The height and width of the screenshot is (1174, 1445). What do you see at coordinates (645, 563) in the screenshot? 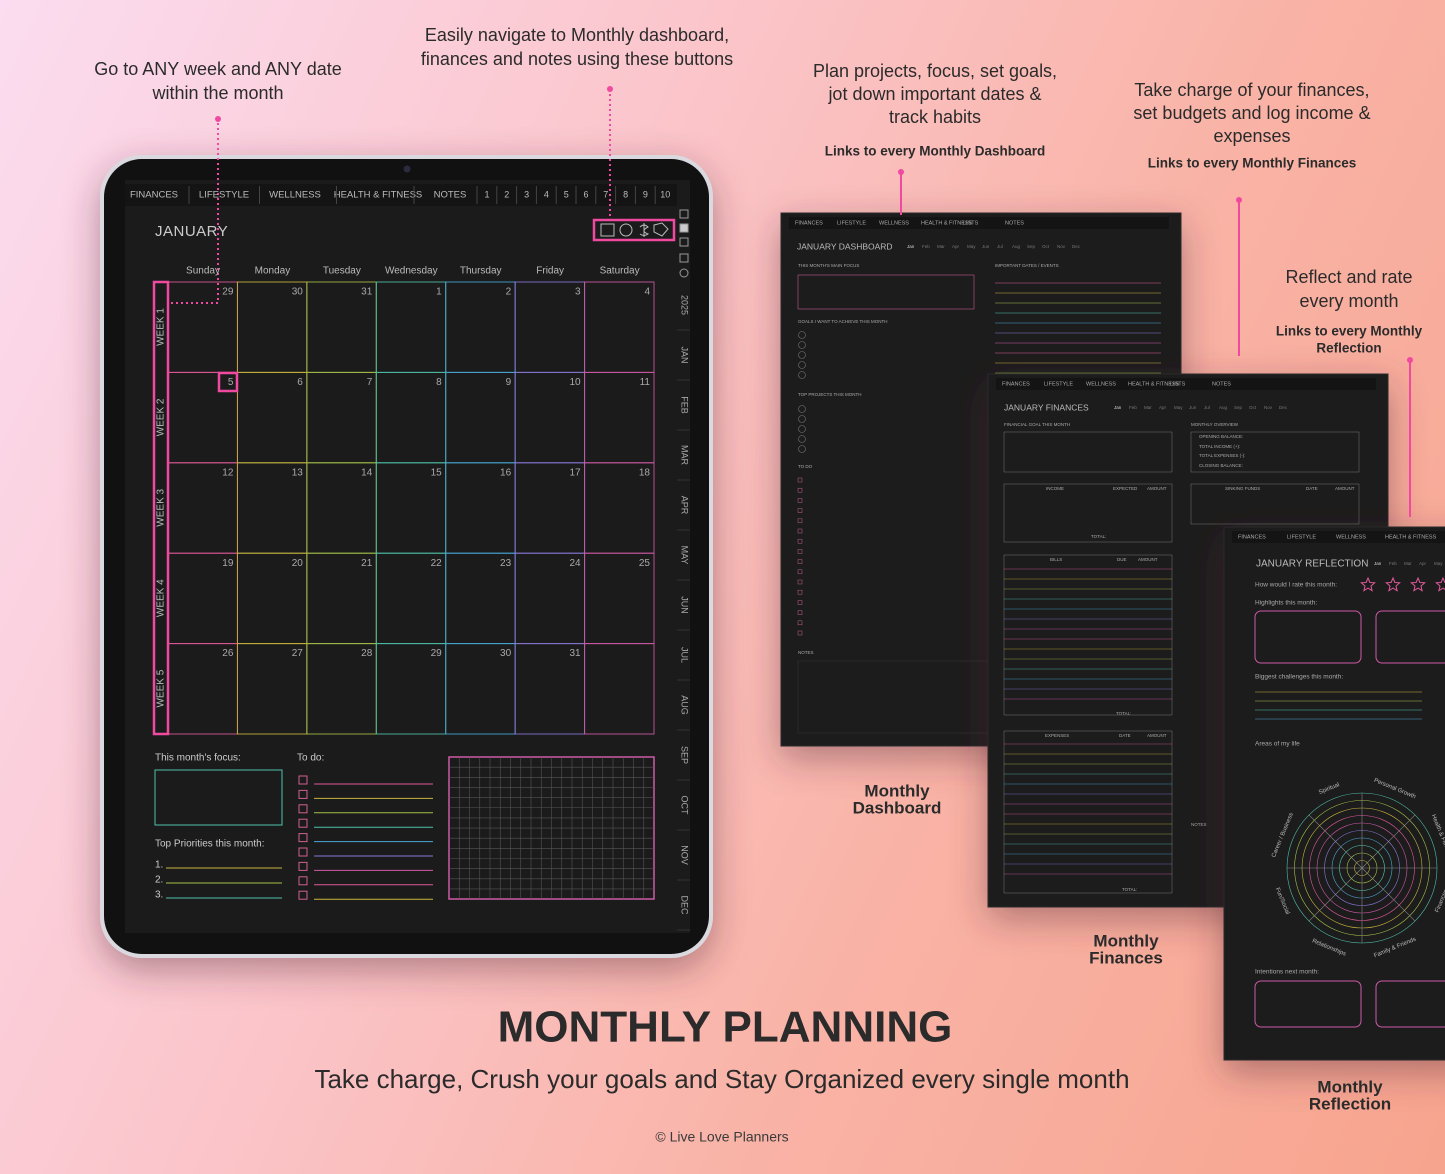
I see `date: 25` at bounding box center [645, 563].